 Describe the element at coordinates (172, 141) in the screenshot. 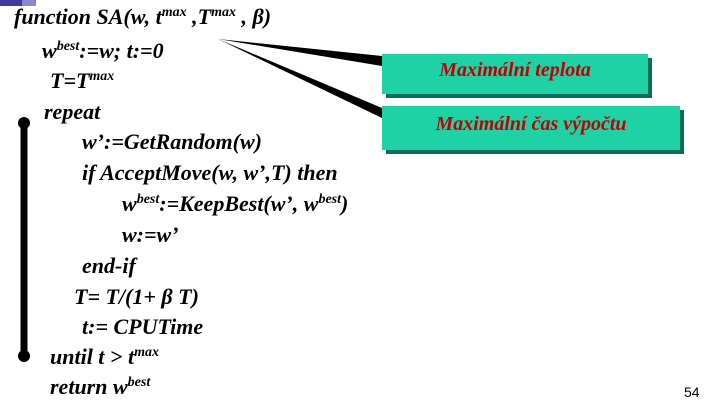

I see `code-line-get-random: w’:=GetRandom(w)` at that location.